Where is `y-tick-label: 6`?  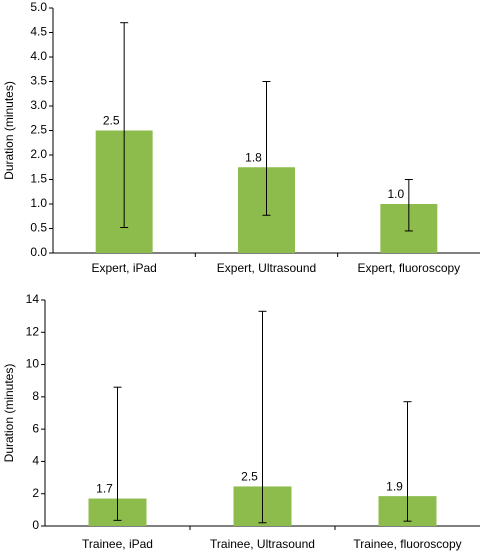 y-tick-label: 6 is located at coordinates (35, 428).